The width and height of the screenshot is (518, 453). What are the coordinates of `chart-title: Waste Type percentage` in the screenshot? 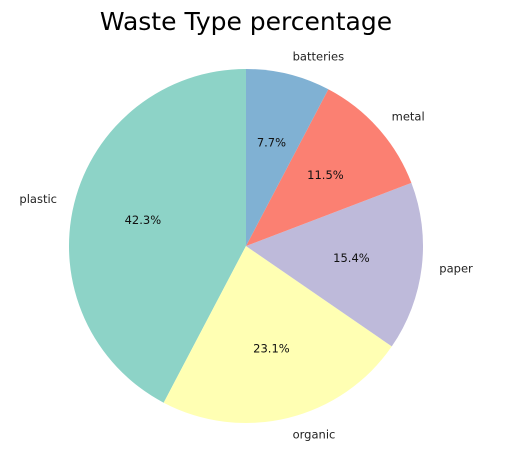 It's located at (246, 21).